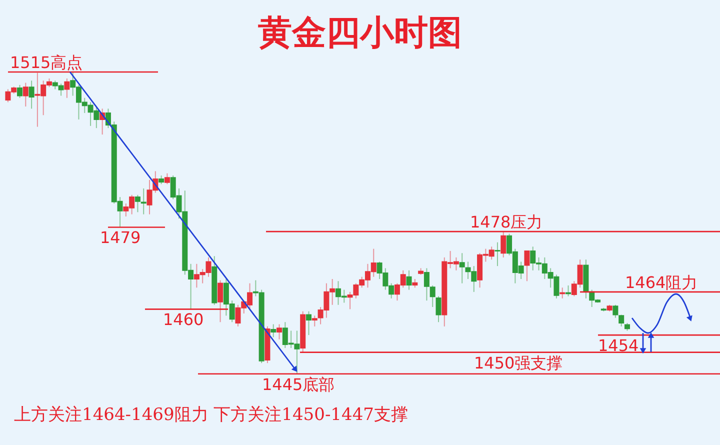  I want to click on ref-line-label: 1515高点, so click(46, 62).